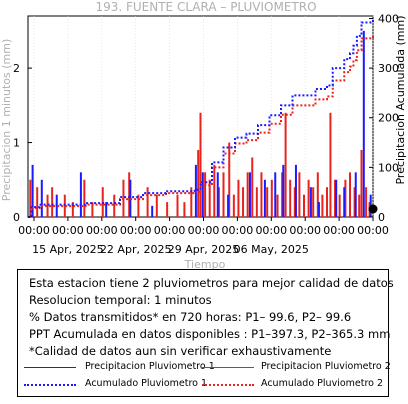  What do you see at coordinates (228, 385) in the screenshot?
I see `legend-swatch-p2-acc` at bounding box center [228, 385].